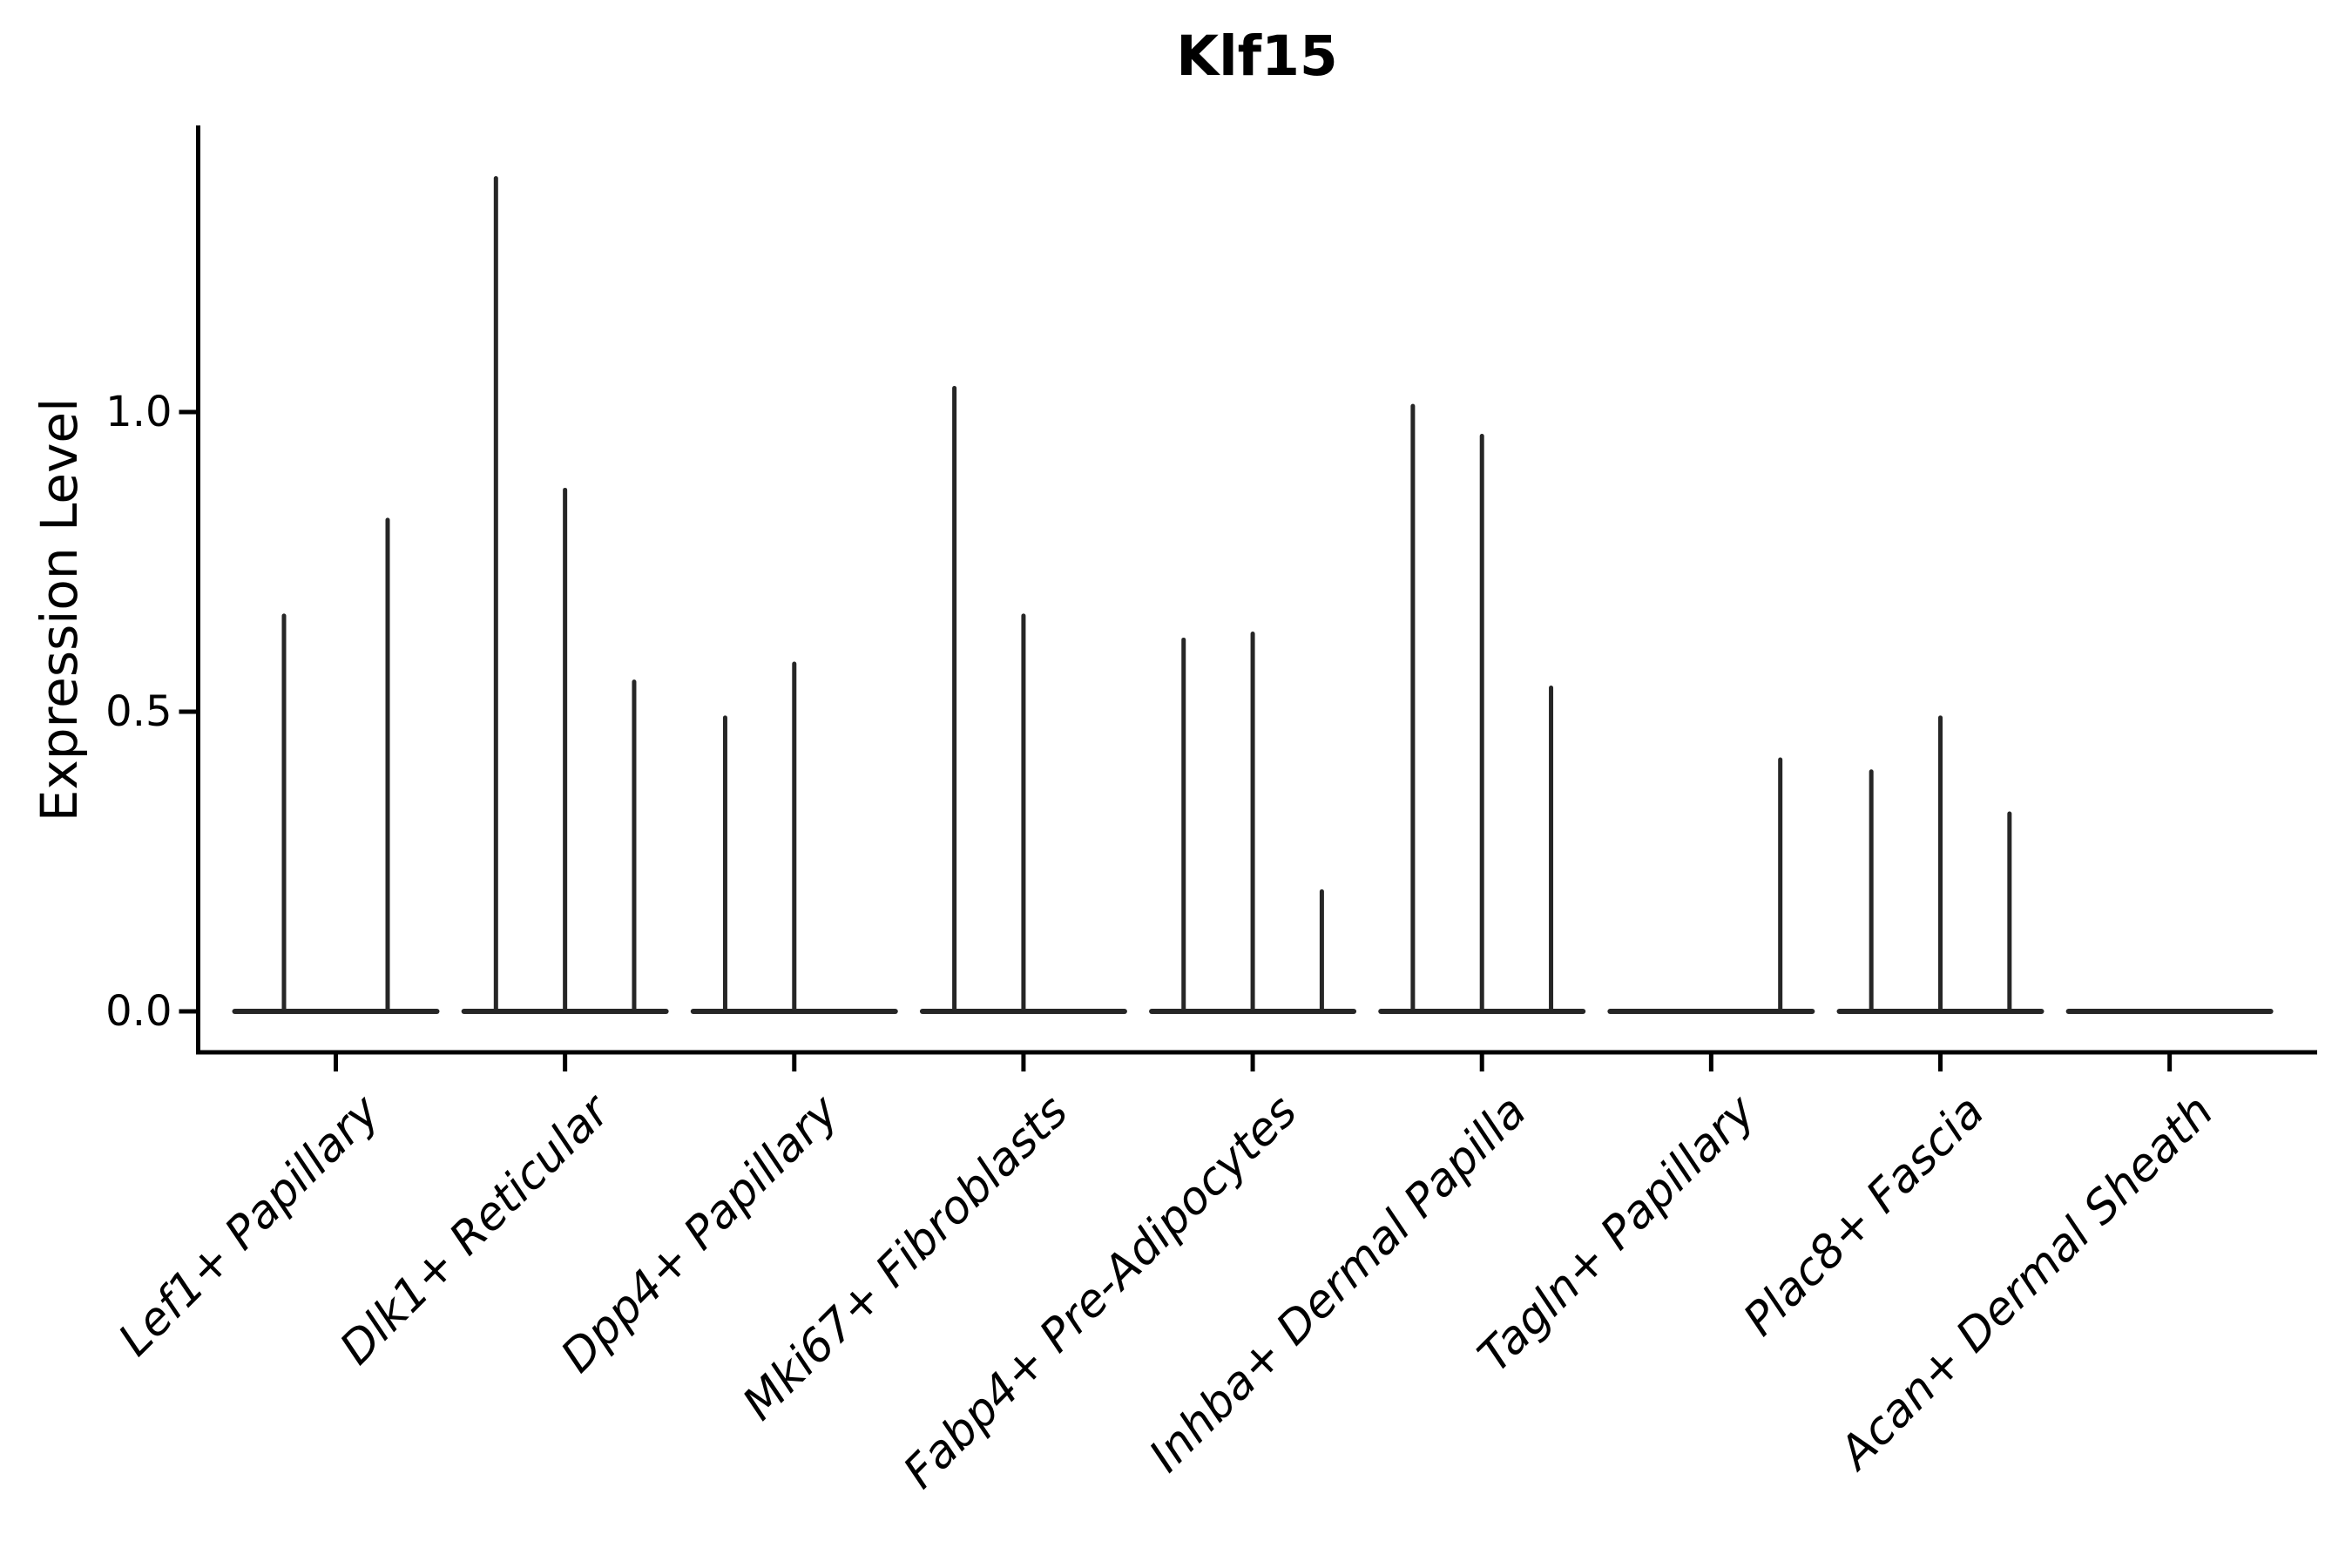 This screenshot has width=2352, height=1568. Describe the element at coordinates (138, 412) in the screenshot. I see `y-tick-label: 1.0` at that location.